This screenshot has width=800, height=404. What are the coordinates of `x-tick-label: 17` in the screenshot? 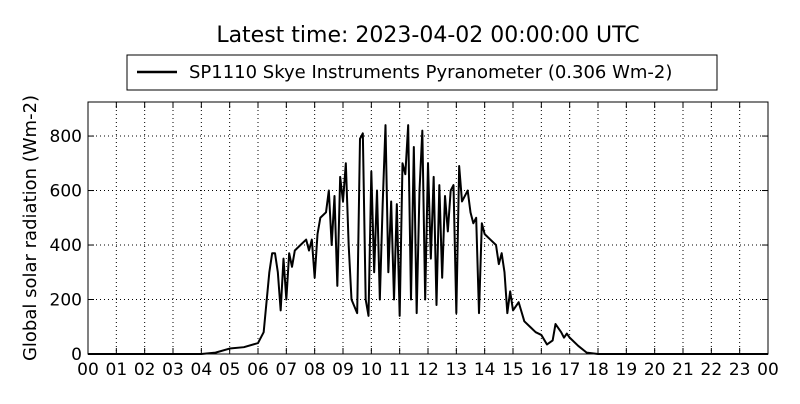 It's located at (570, 370).